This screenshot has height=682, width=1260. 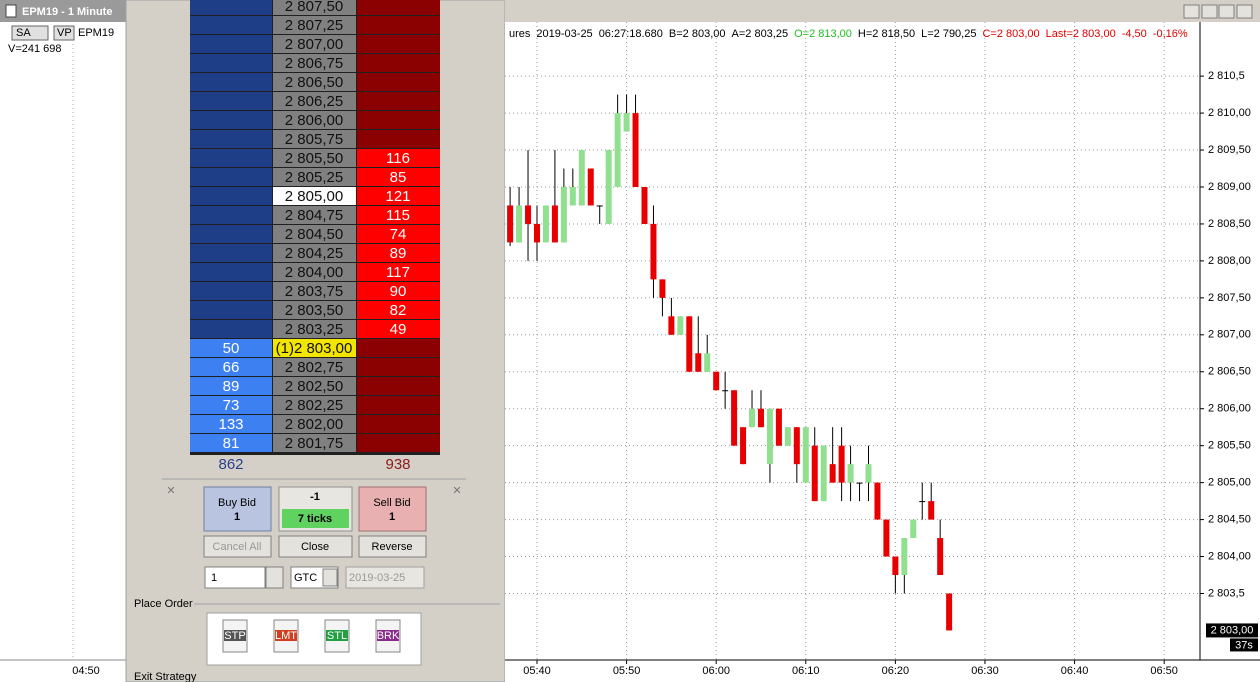 I want to click on x-tick-label: 06:20, so click(x=896, y=671).